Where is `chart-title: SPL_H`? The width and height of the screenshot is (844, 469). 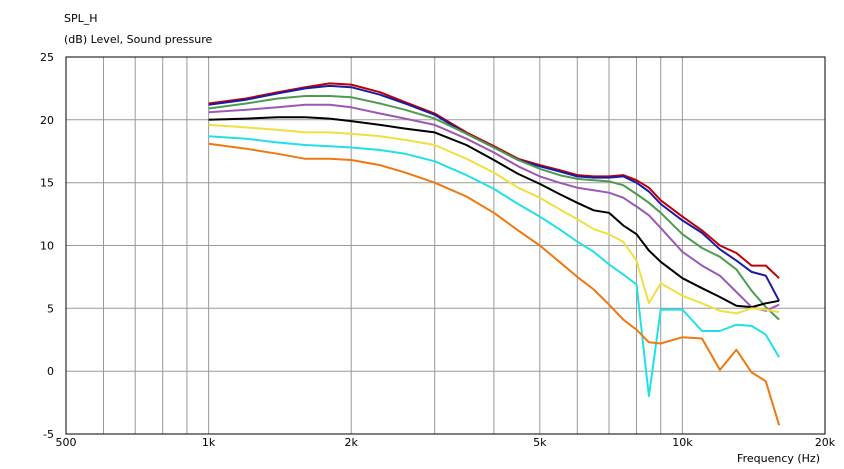 chart-title: SPL_H is located at coordinates (81, 18).